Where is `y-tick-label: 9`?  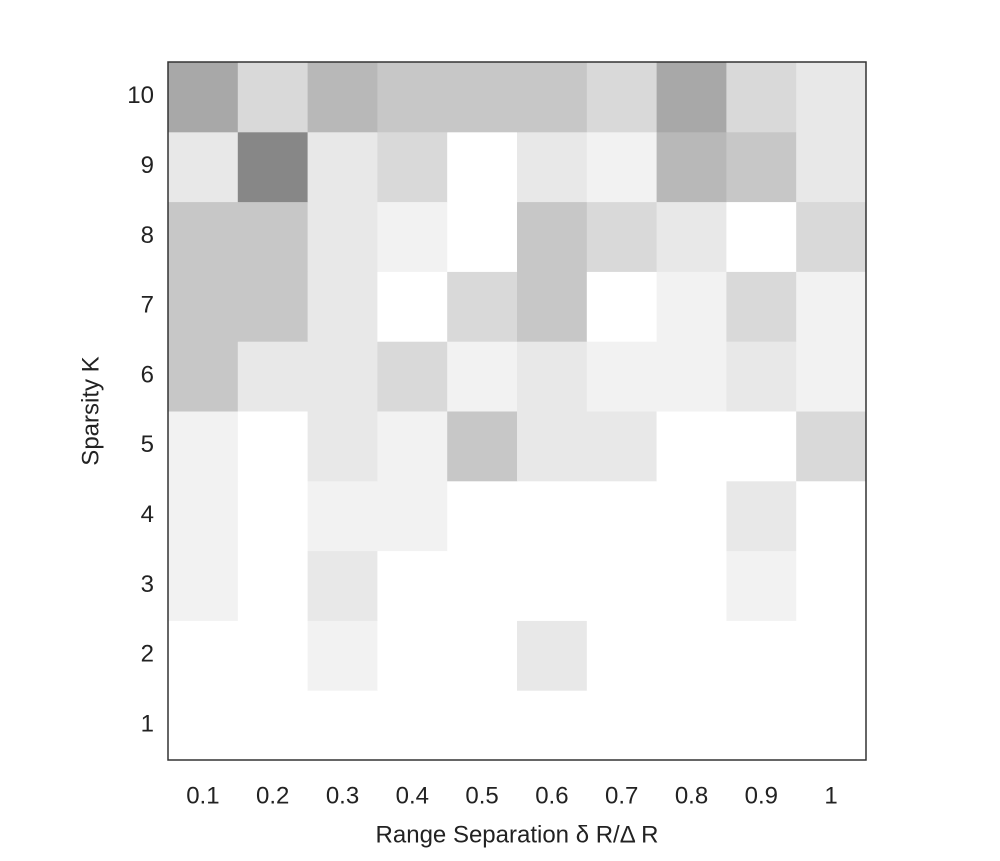 y-tick-label: 9 is located at coordinates (147, 165).